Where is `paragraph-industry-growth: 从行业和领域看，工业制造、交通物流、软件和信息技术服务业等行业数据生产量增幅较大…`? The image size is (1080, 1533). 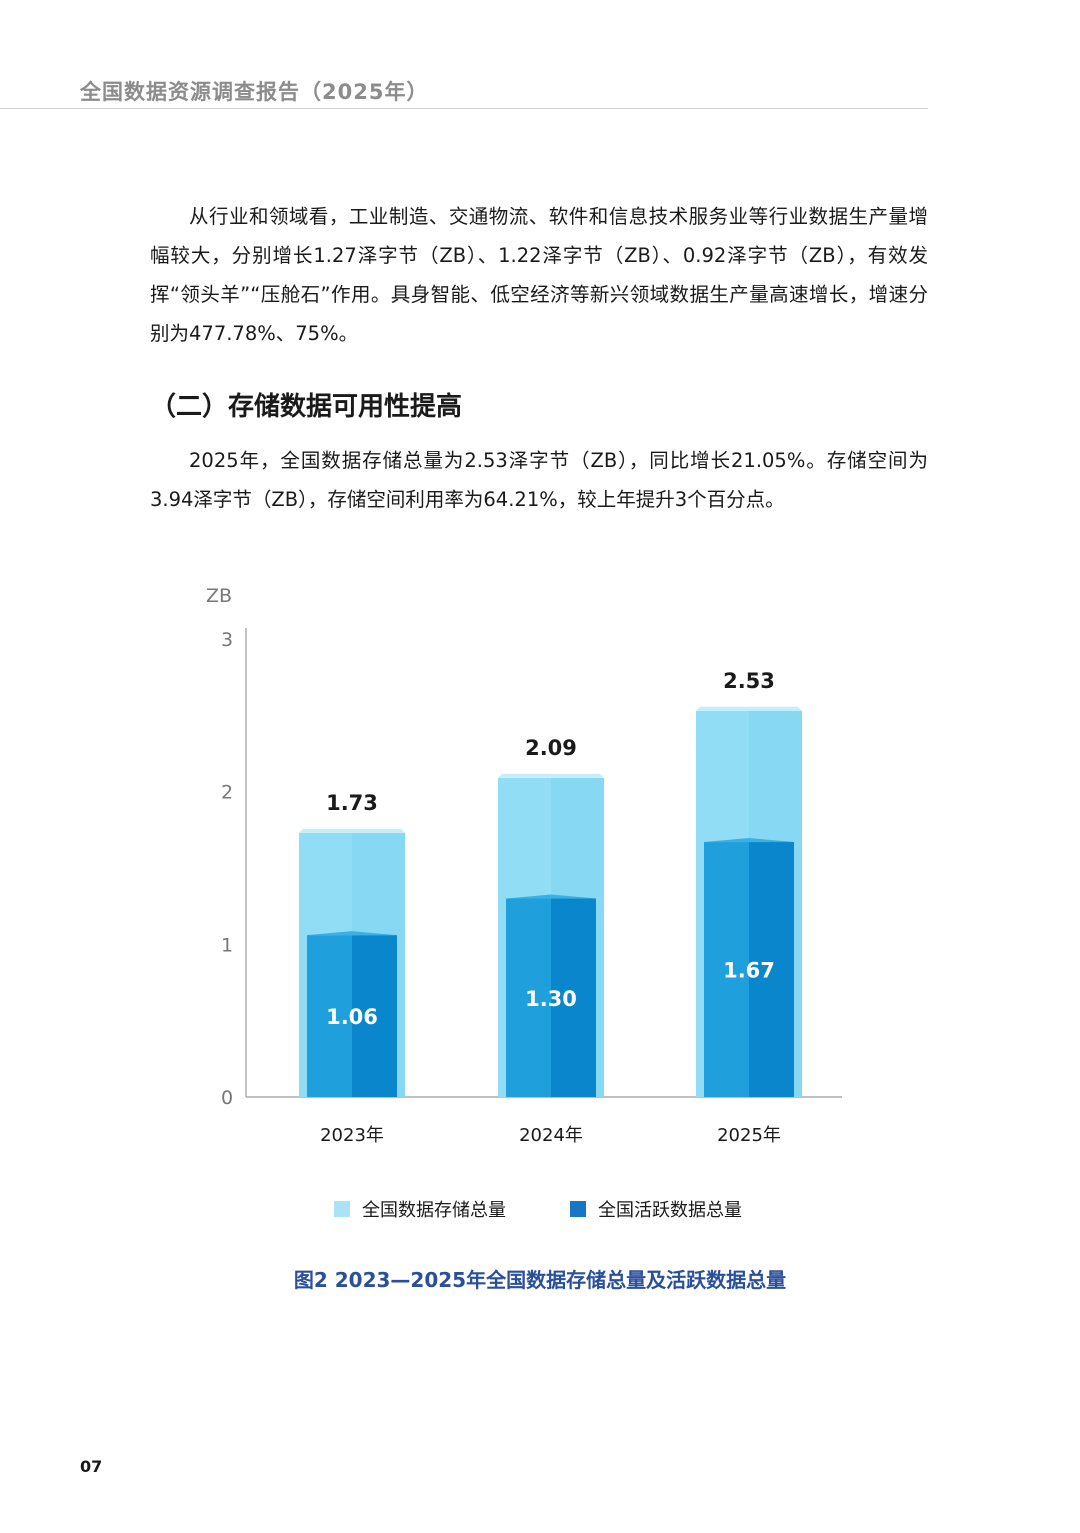
paragraph-industry-growth: 从行业和领域看，工业制造、交通物流、软件和信息技术服务业等行业数据生产量增幅较大… is located at coordinates (539, 275).